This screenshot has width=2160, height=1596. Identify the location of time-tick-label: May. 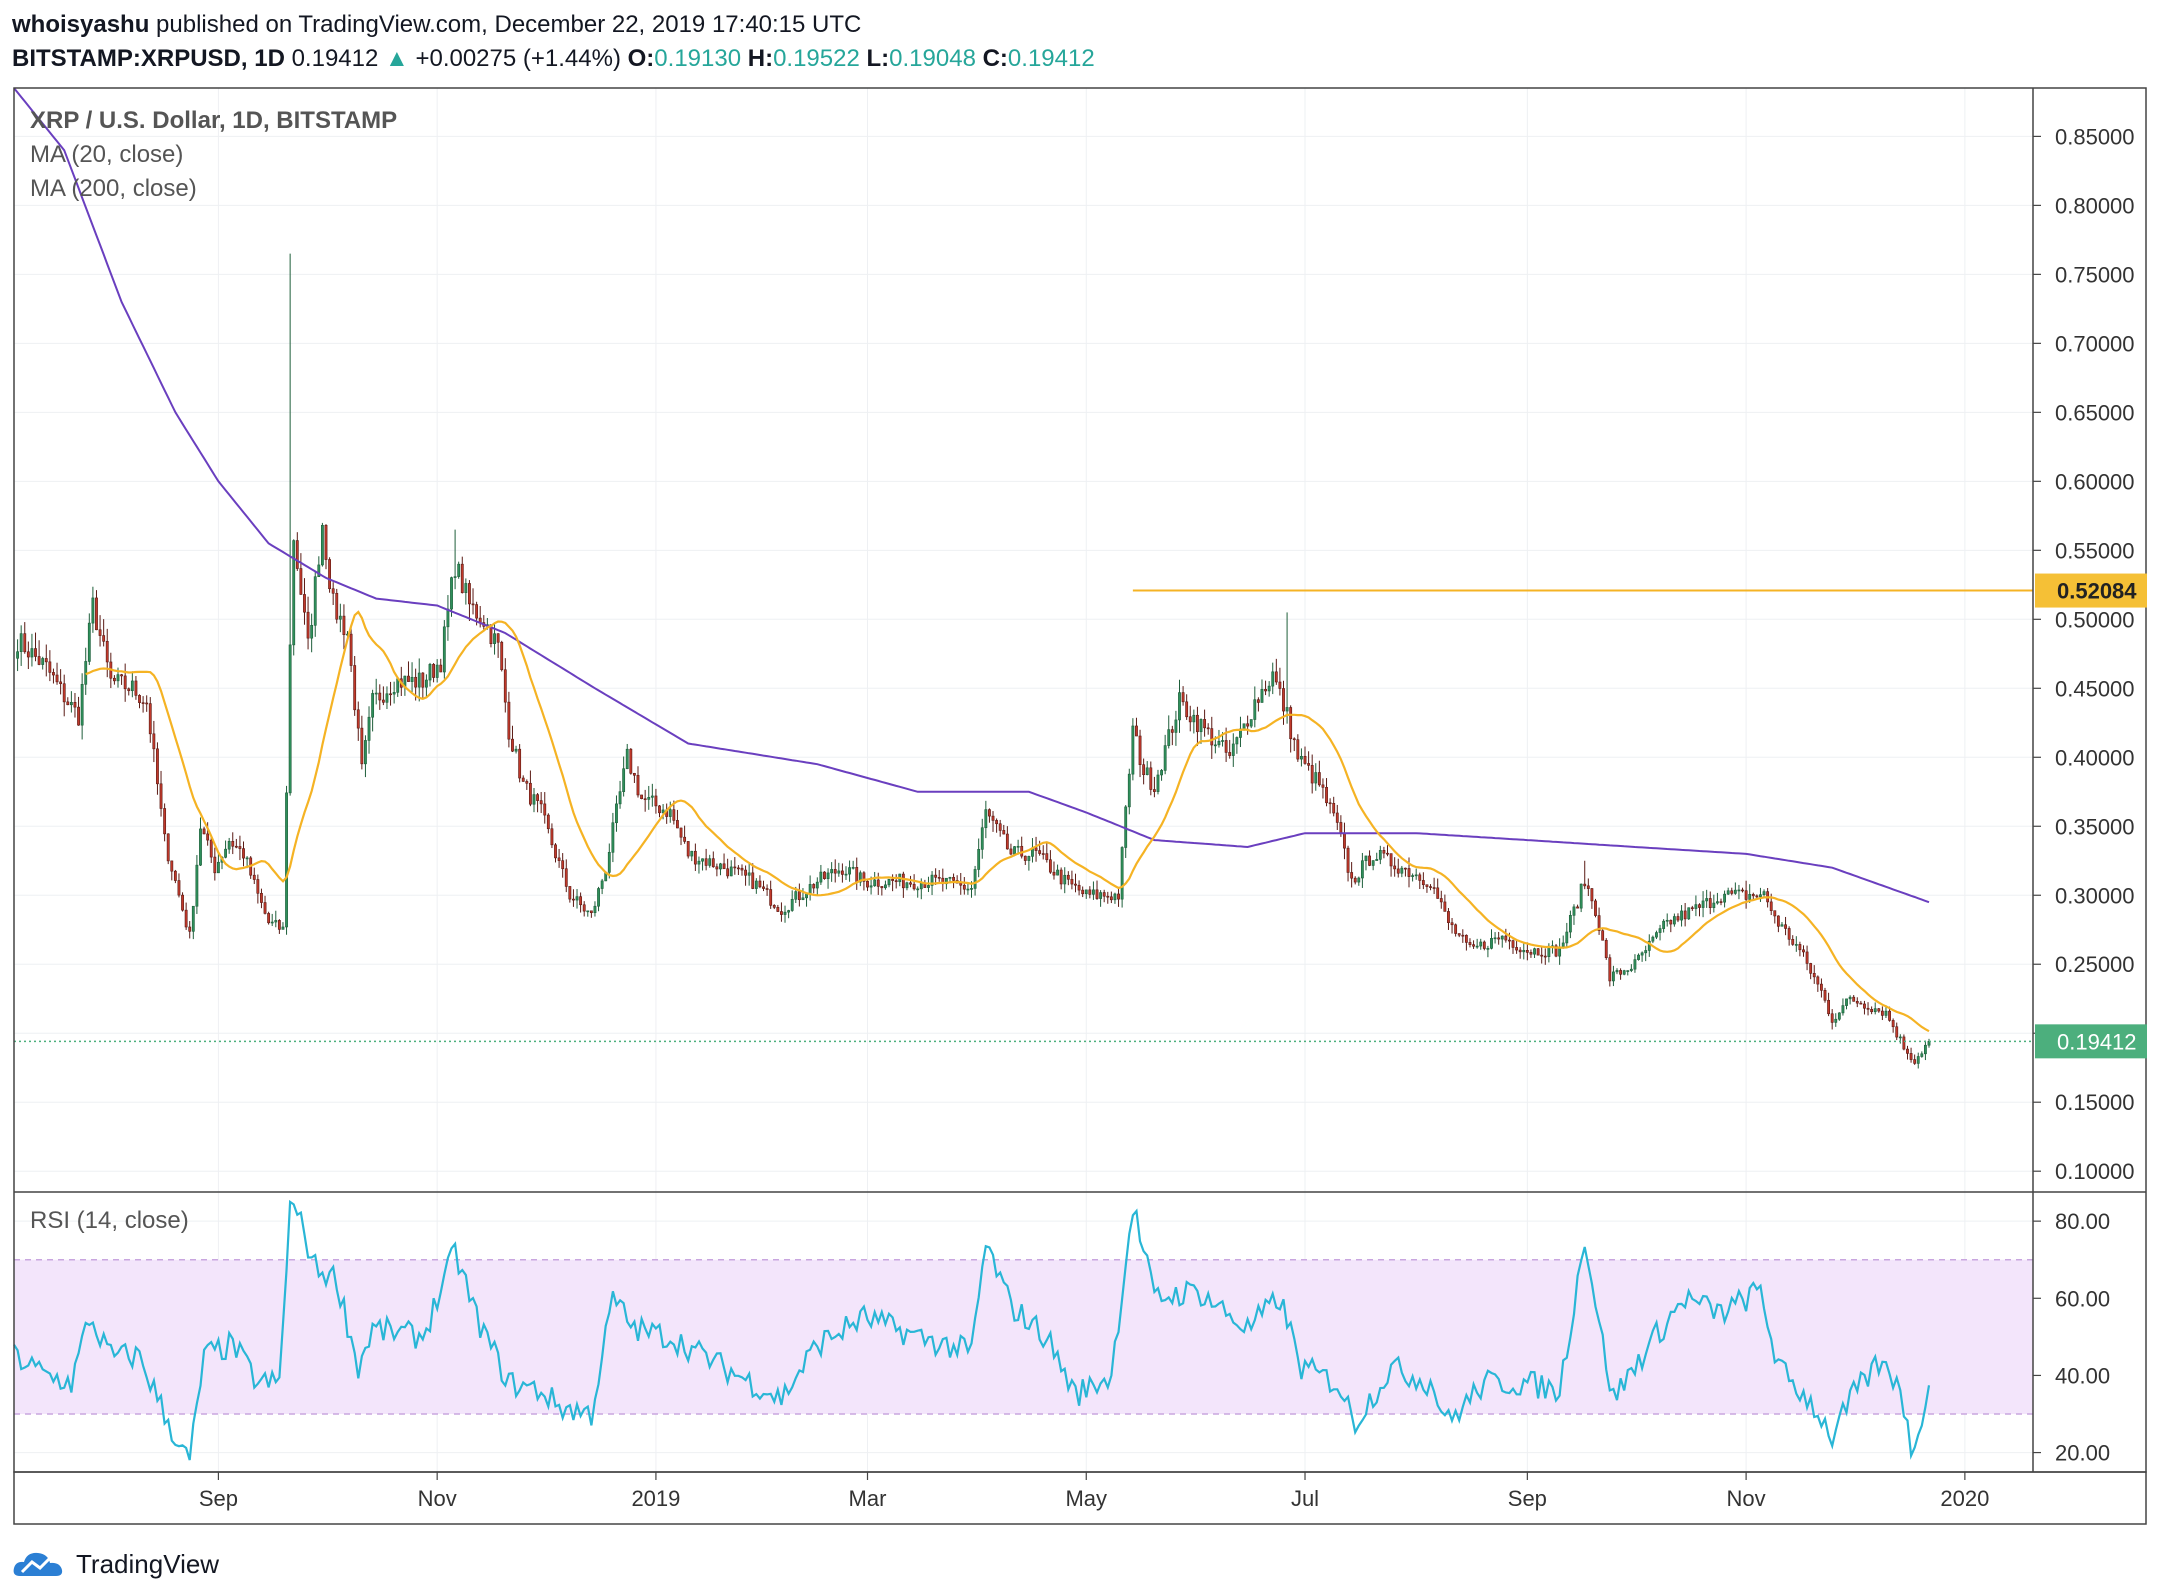
(1086, 1498).